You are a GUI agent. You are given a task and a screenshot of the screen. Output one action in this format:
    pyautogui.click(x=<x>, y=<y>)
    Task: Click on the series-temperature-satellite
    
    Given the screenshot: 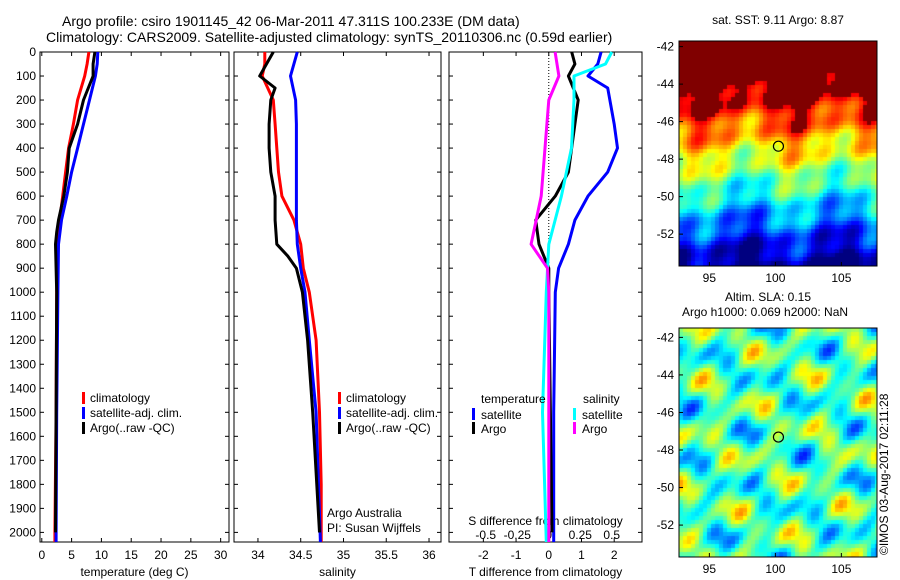 What is the action you would take?
    pyautogui.click(x=585, y=296)
    